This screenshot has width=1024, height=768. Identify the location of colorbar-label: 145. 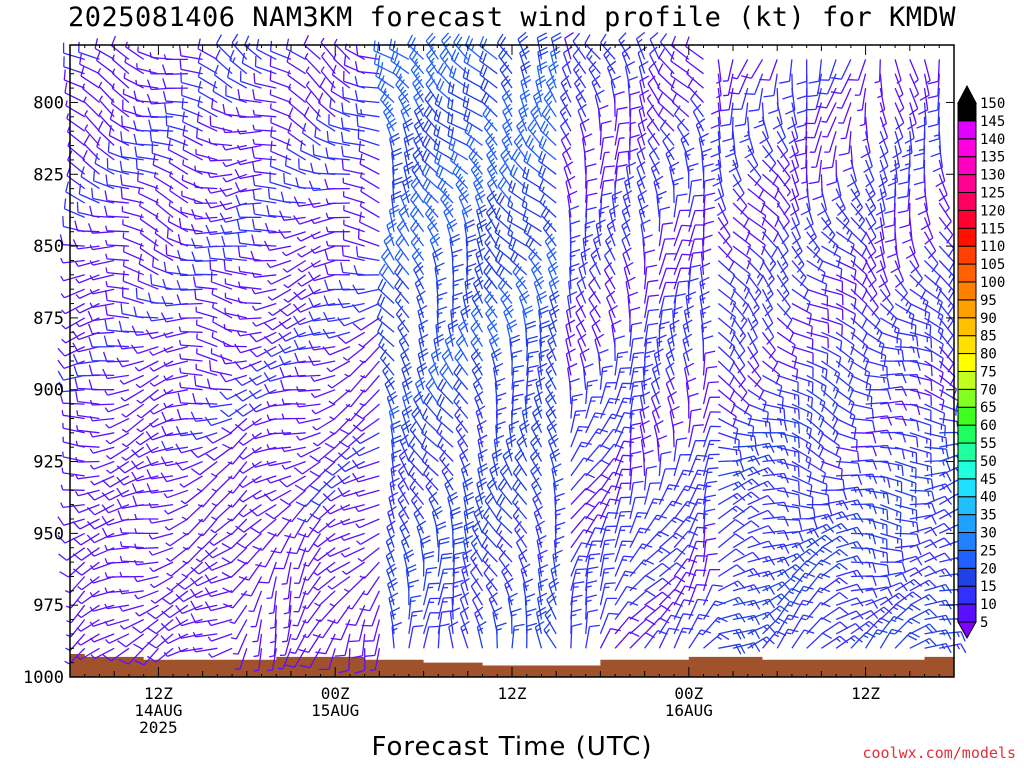
(992, 122).